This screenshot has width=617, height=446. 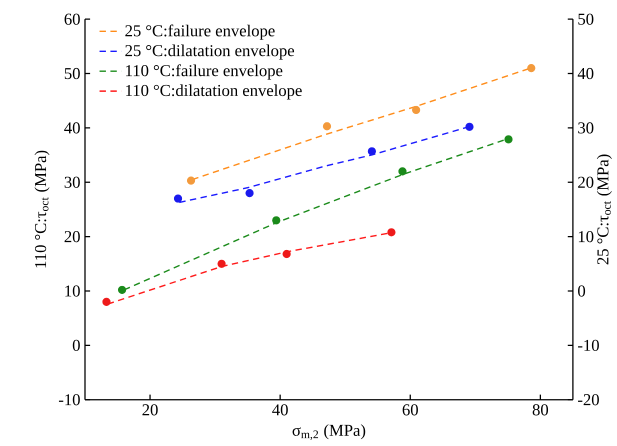 I want to click on y2-tick-label: 0, so click(x=582, y=291).